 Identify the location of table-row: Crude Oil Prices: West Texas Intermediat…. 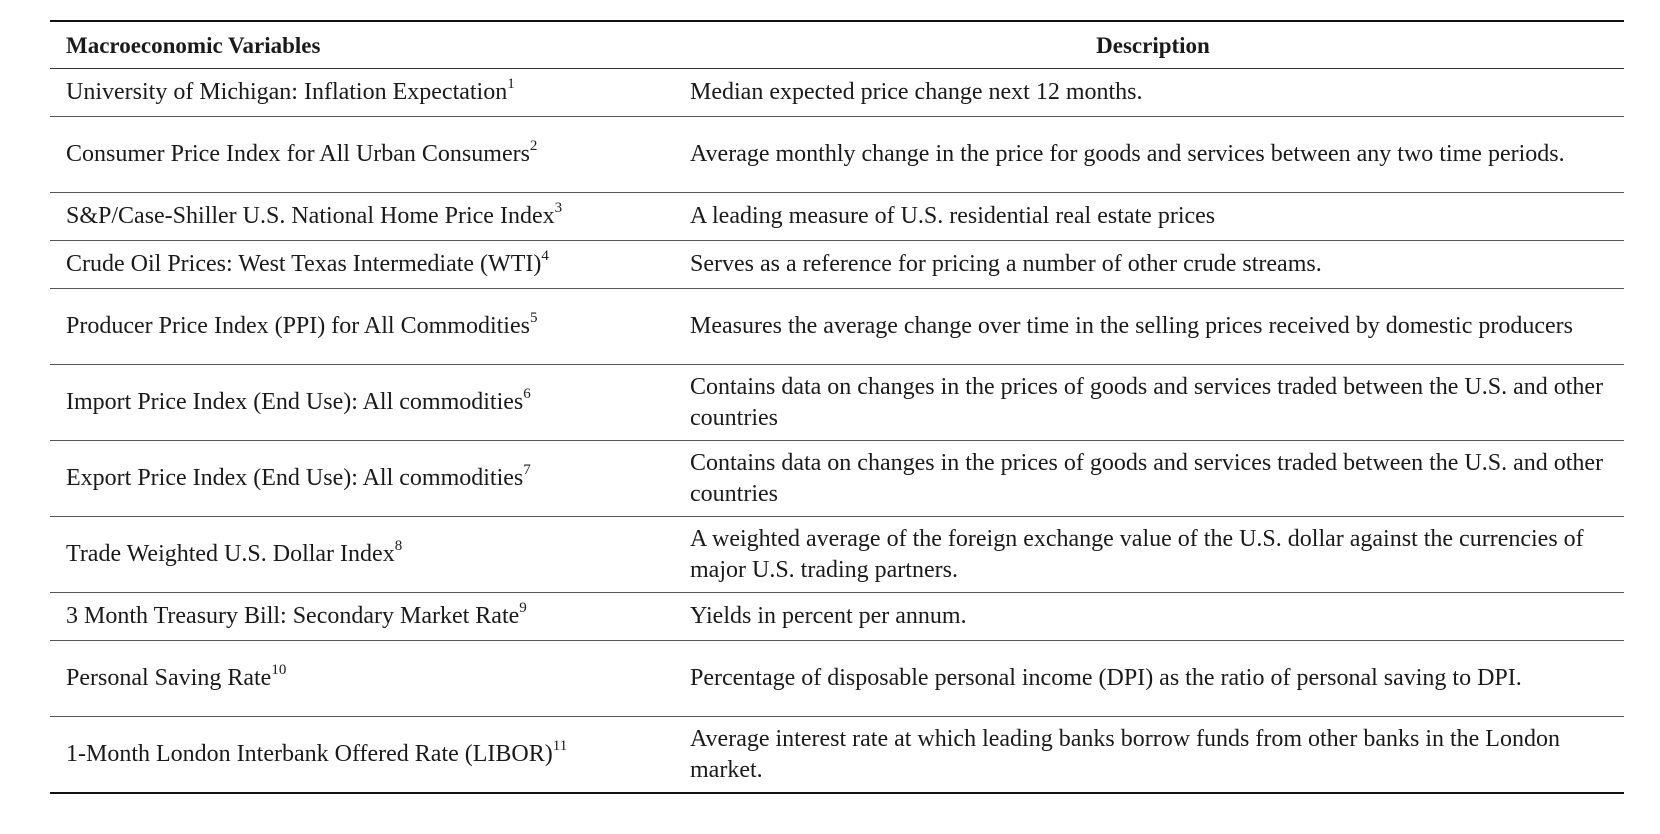
(837, 265).